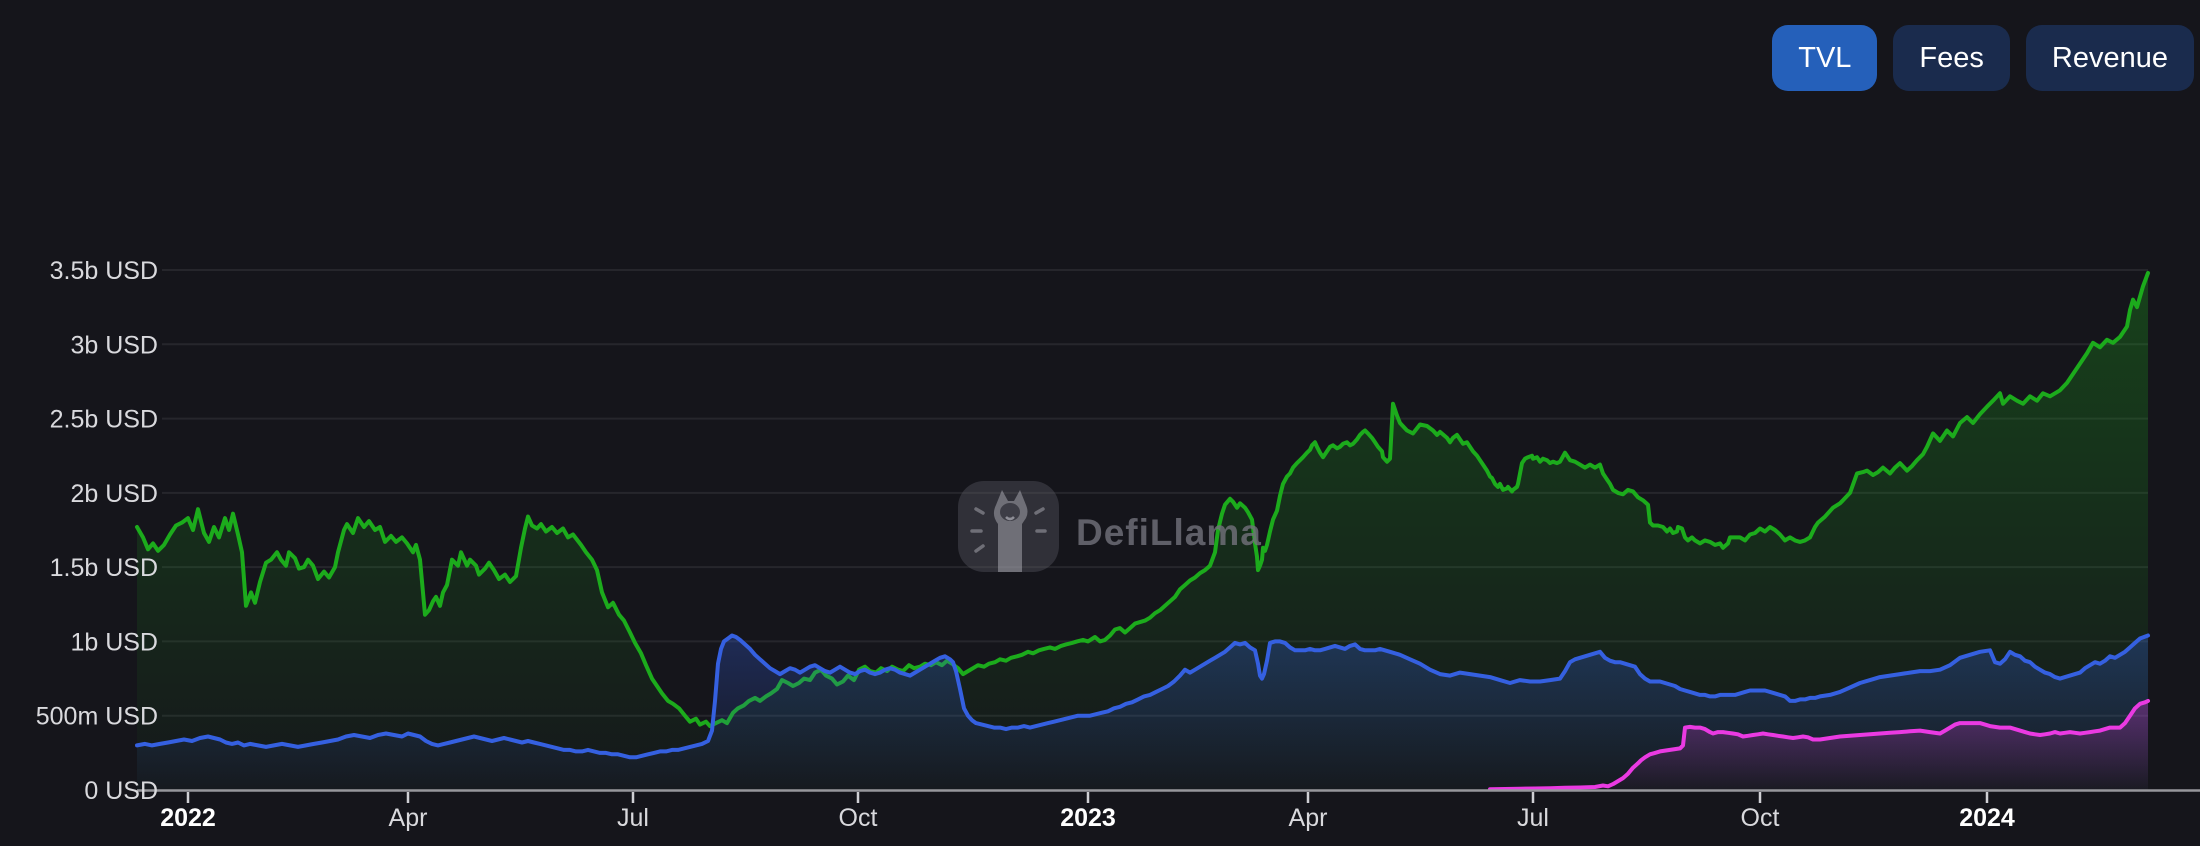  What do you see at coordinates (104, 420) in the screenshot?
I see `y-axis-label: 2.5b USD` at bounding box center [104, 420].